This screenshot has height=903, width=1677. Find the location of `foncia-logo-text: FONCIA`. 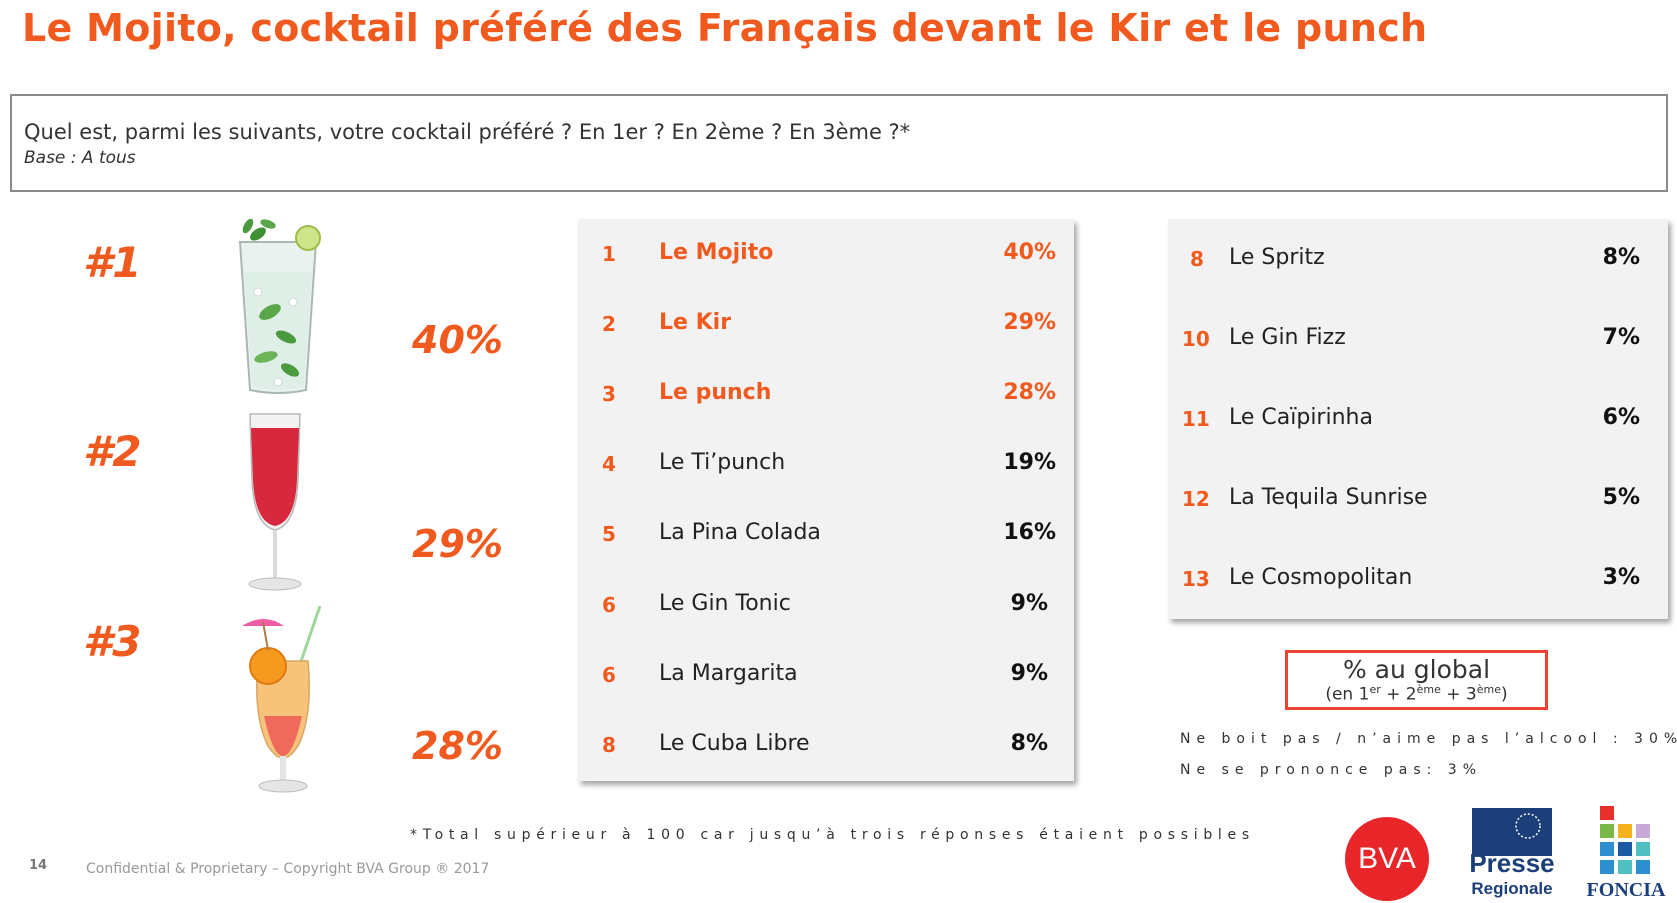

foncia-logo-text: FONCIA is located at coordinates (1626, 889).